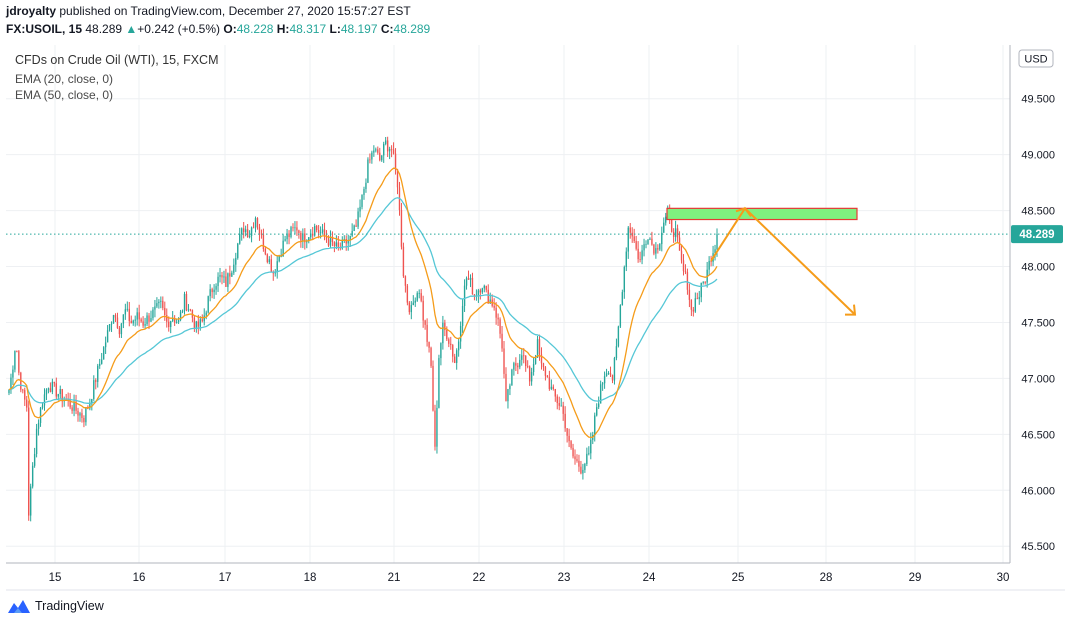 This screenshot has width=1071, height=626. I want to click on arrowhead-up, so click(743, 212).